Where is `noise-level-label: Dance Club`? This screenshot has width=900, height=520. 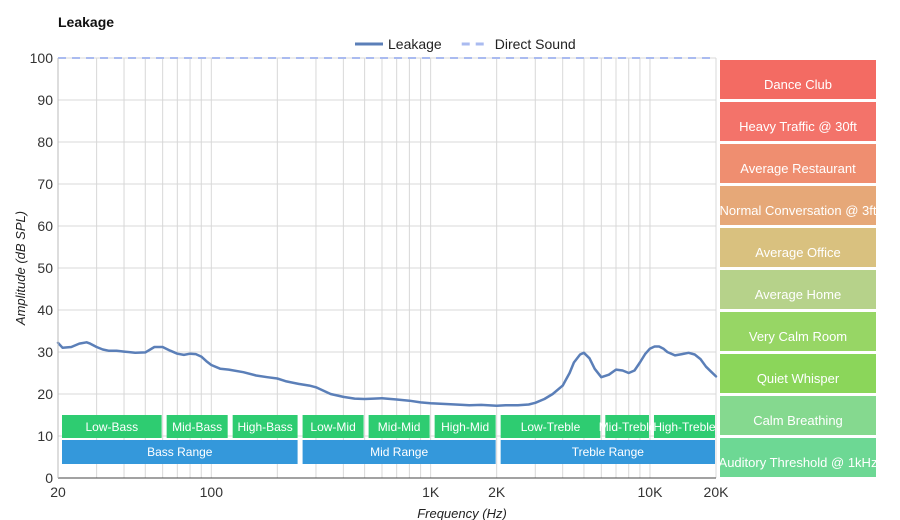 noise-level-label: Dance Club is located at coordinates (798, 84).